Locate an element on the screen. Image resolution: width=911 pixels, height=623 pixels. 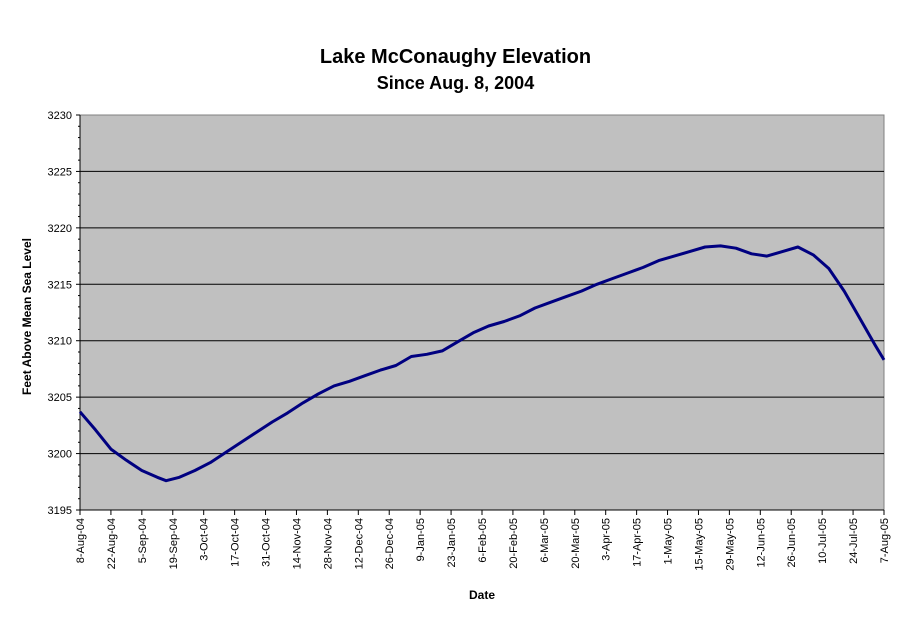
x-tick-label: 12-Dec-04 is located at coordinates (359, 543).